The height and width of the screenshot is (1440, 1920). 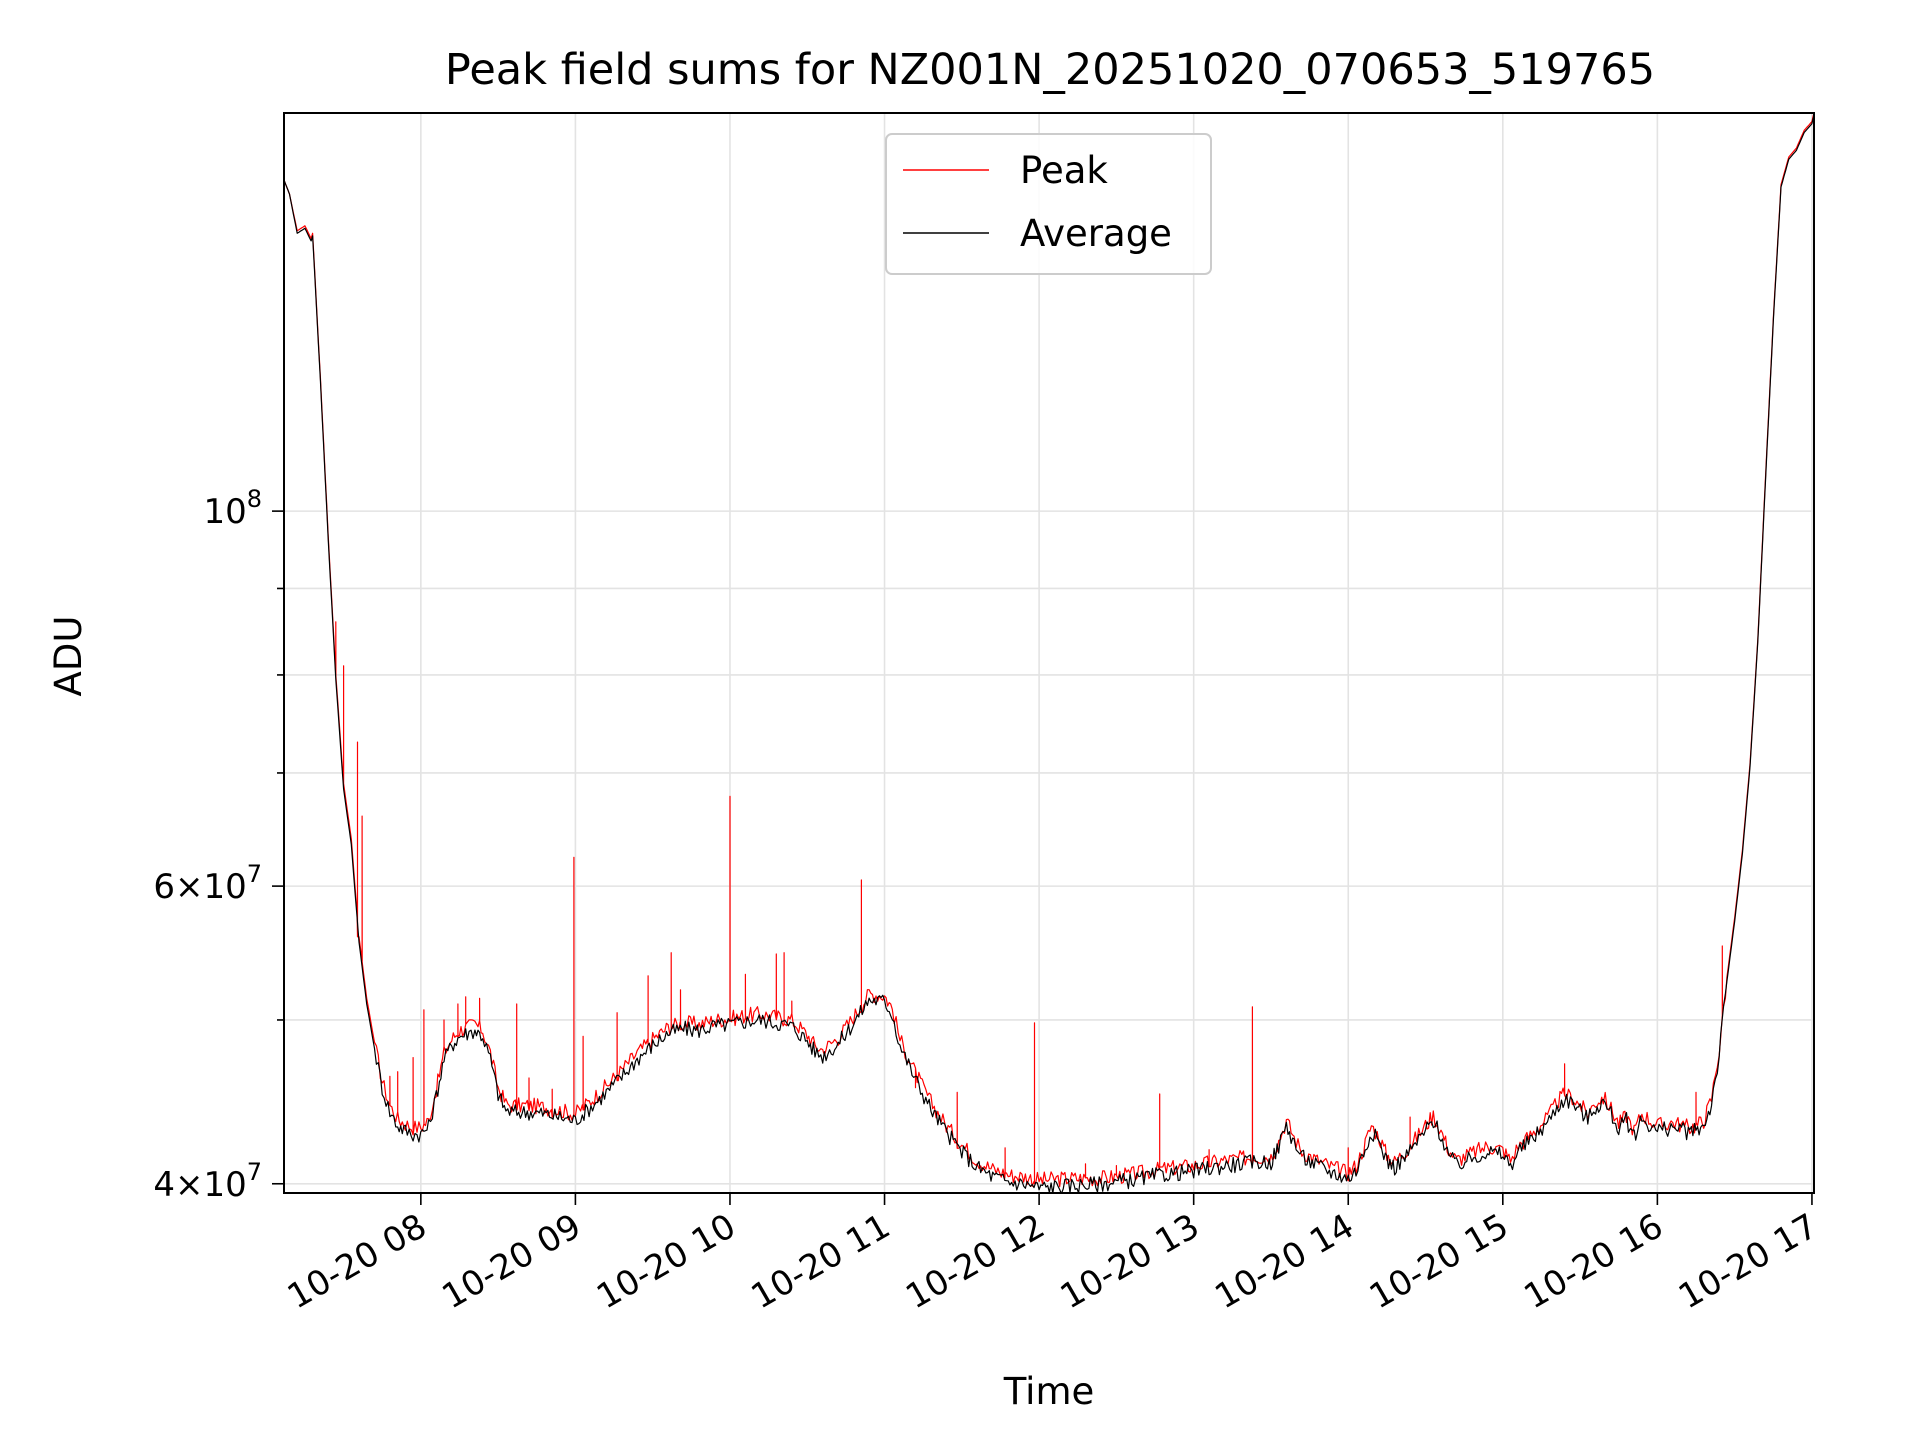 What do you see at coordinates (232, 508) in the screenshot?
I see `y-tick-label: 108` at bounding box center [232, 508].